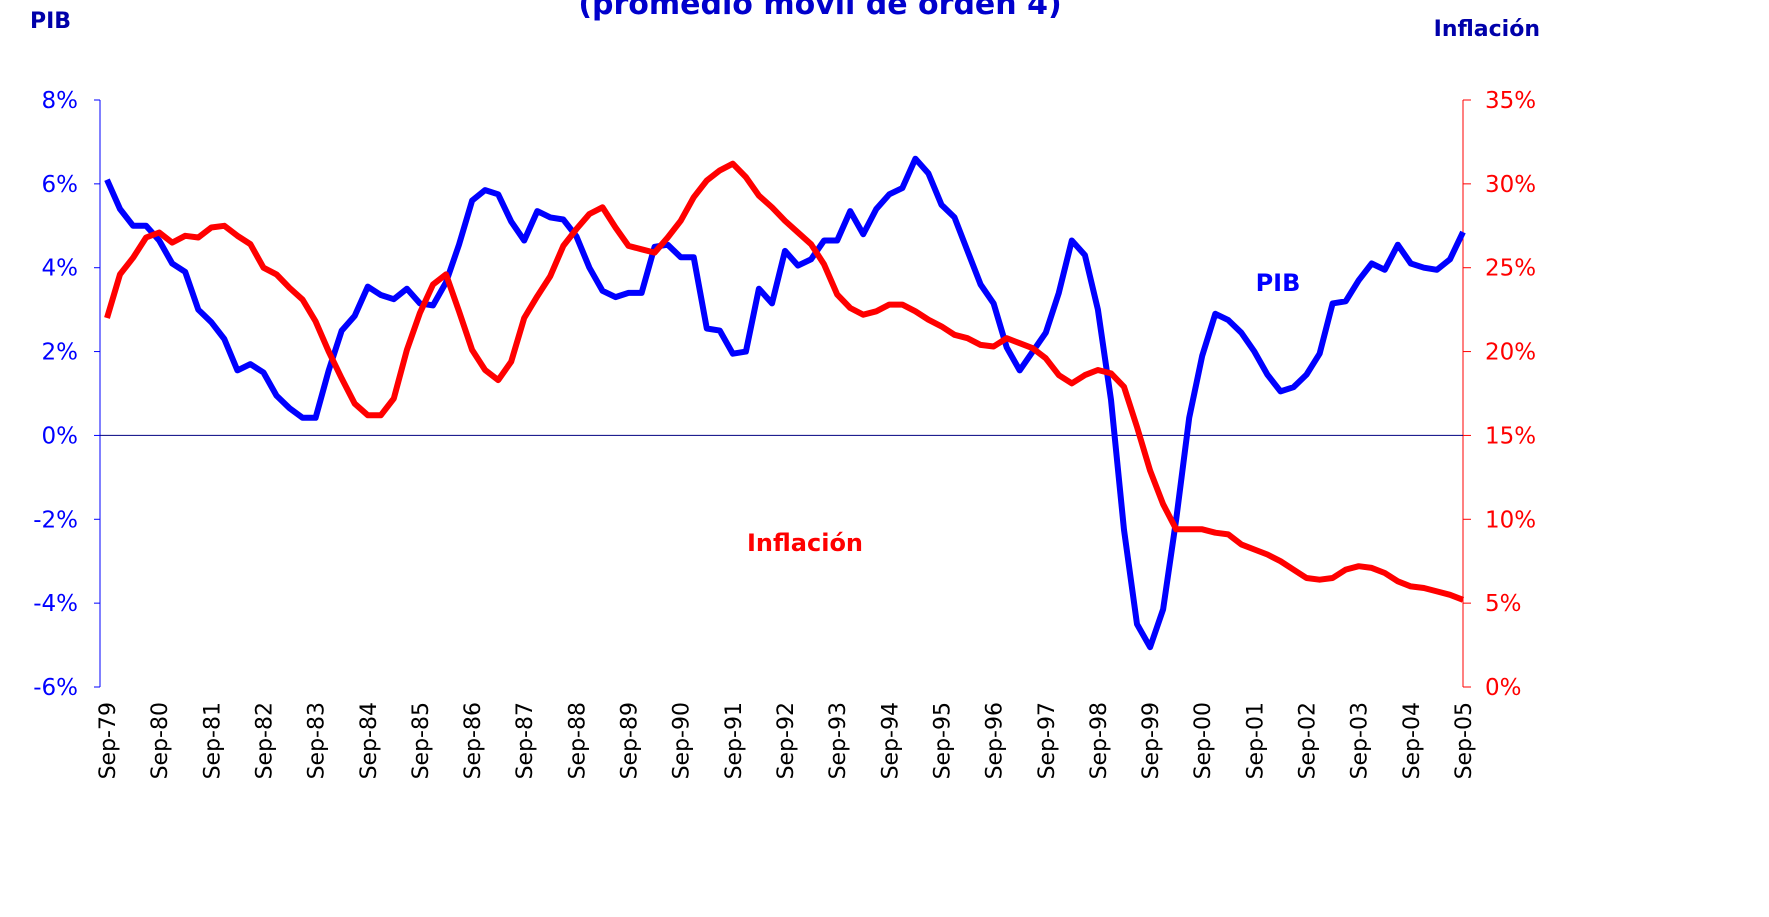  Describe the element at coordinates (525, 740) in the screenshot. I see `x-tick-label: Sep-87` at that location.